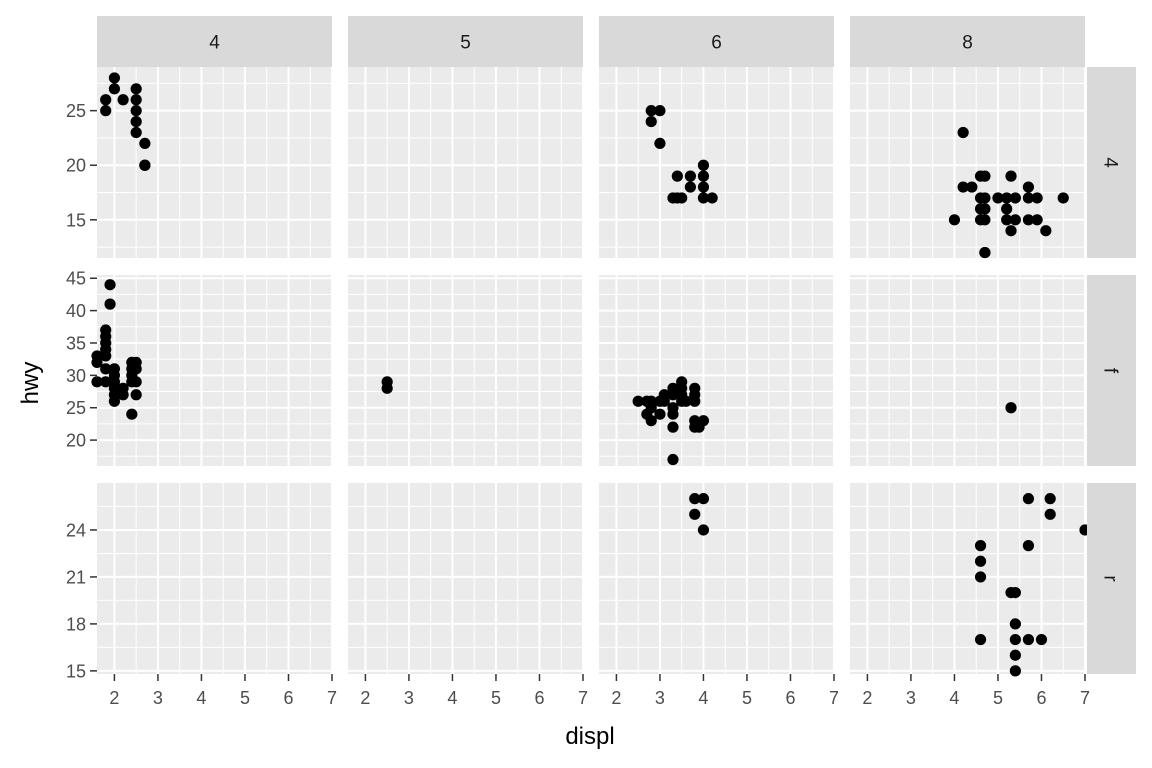 Image resolution: width=1152 pixels, height=768 pixels. I want to click on y-tick-label: 35, so click(76, 343).